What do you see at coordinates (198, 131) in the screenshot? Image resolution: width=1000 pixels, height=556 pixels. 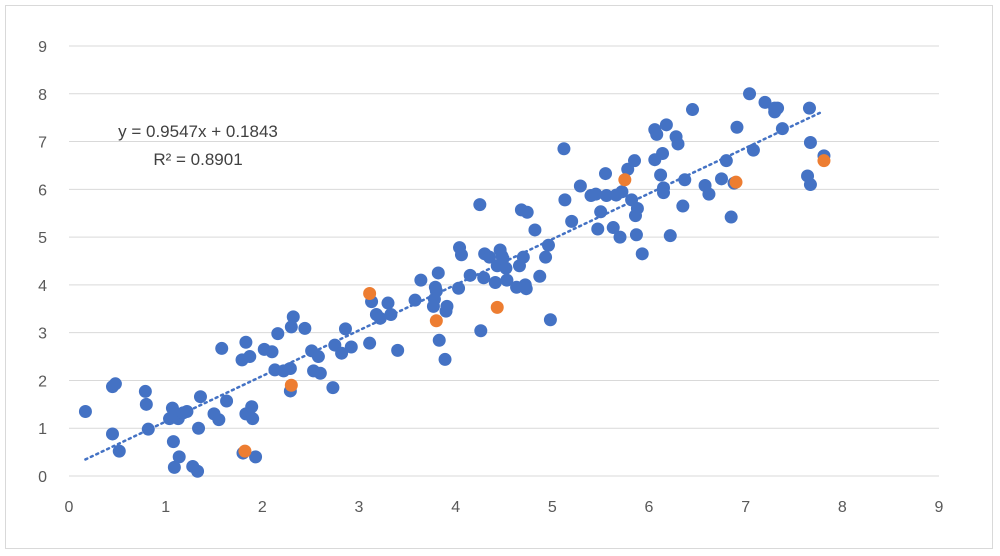 I see `trendline-equation-label: y = 0.9547x + 0.1843` at bounding box center [198, 131].